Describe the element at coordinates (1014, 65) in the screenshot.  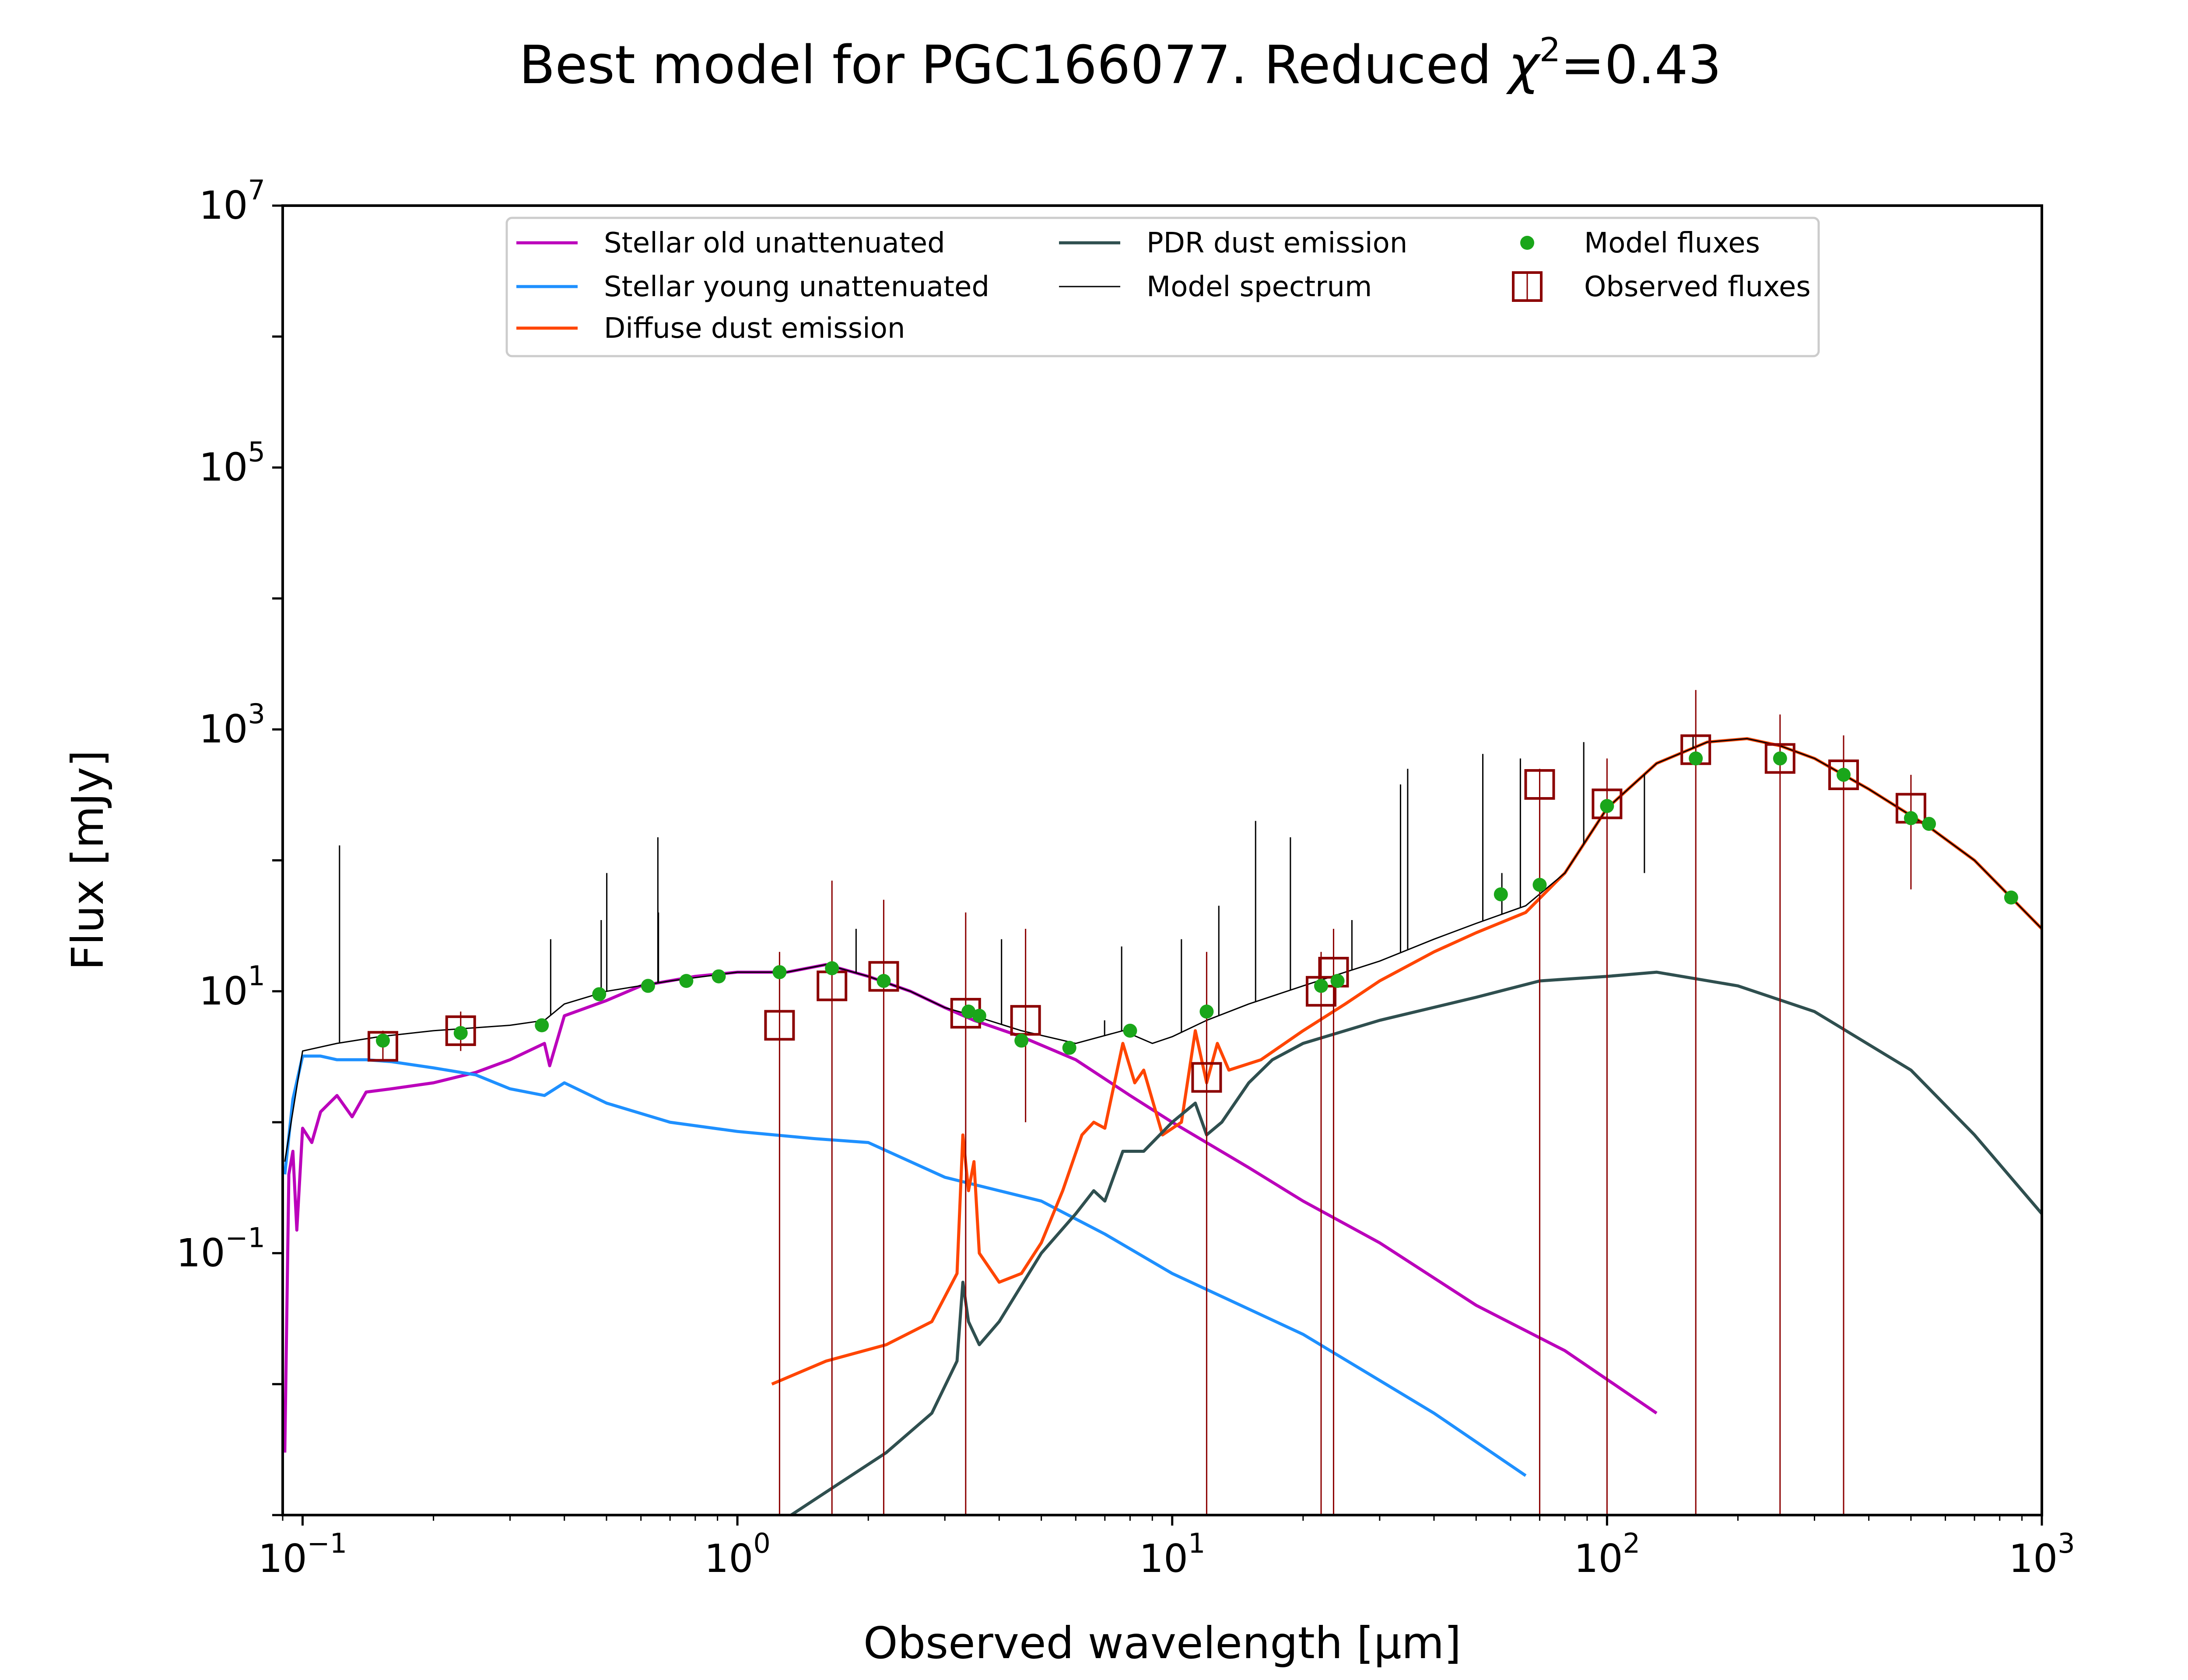
I see `title-prefix: Best model for PGC166077. Reduced` at that location.